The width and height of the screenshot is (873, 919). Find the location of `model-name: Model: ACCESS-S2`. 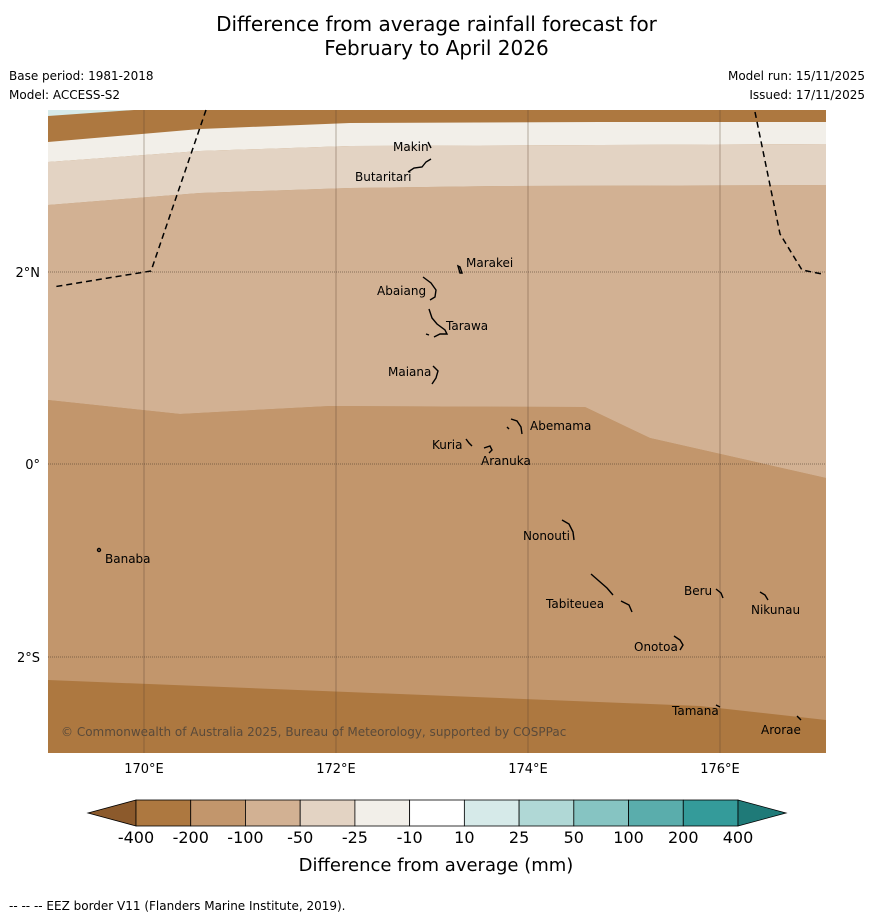

model-name: Model: ACCESS-S2 is located at coordinates (65, 95).